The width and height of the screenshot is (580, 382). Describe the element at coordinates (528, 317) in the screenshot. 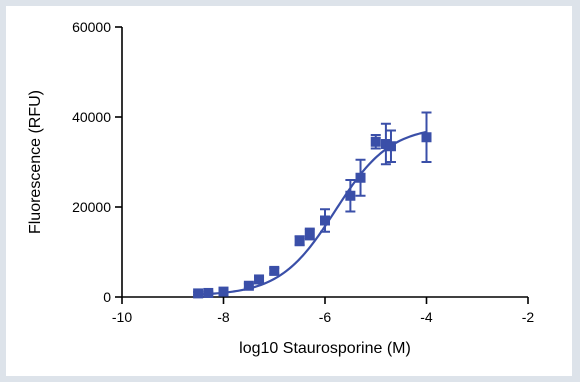

I see `x-tick-label: -2` at that location.